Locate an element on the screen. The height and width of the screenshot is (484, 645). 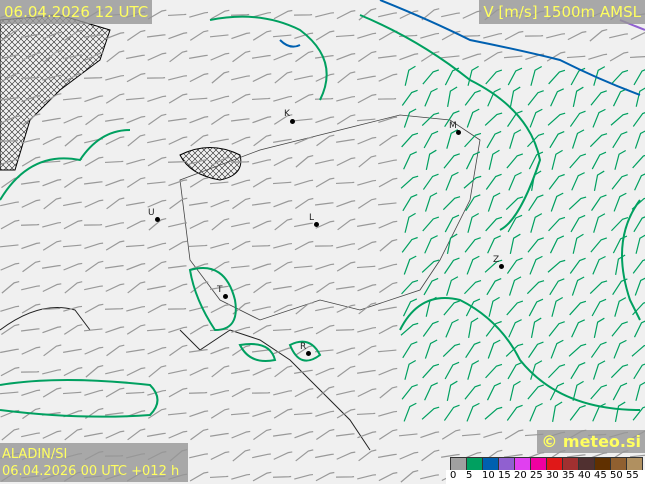
legend-tick-label: 30 is located at coordinates (552, 475).